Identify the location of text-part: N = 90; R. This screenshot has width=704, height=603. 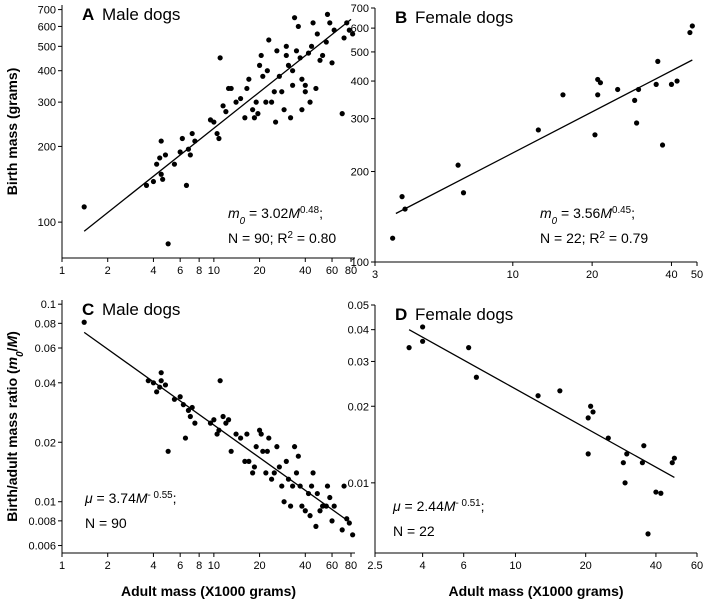
(258, 238).